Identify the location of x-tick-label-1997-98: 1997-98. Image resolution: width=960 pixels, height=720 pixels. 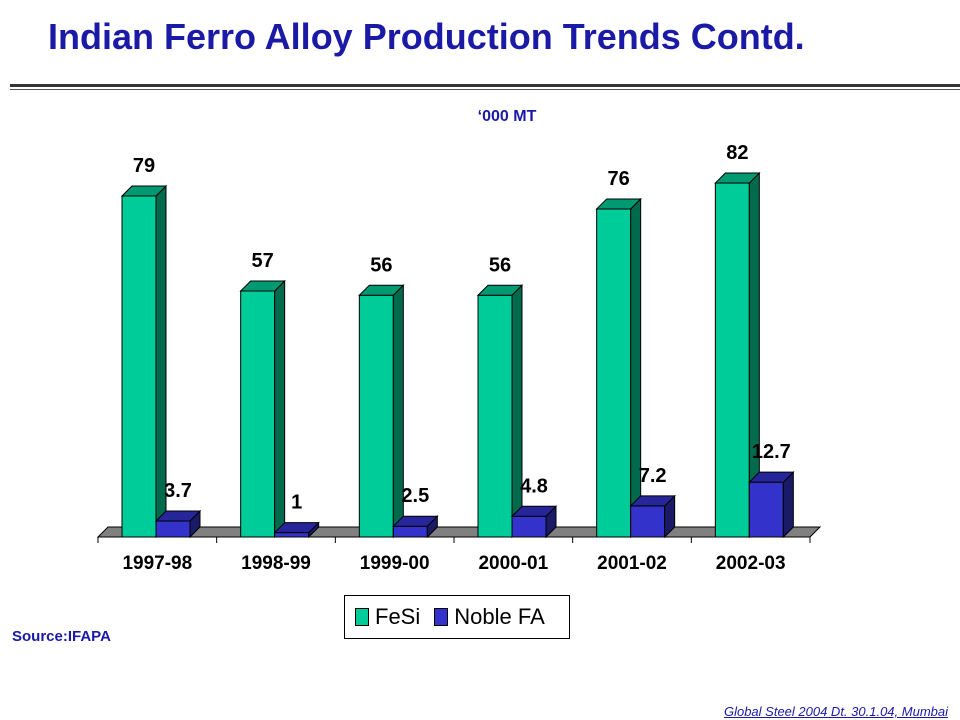
(157, 563).